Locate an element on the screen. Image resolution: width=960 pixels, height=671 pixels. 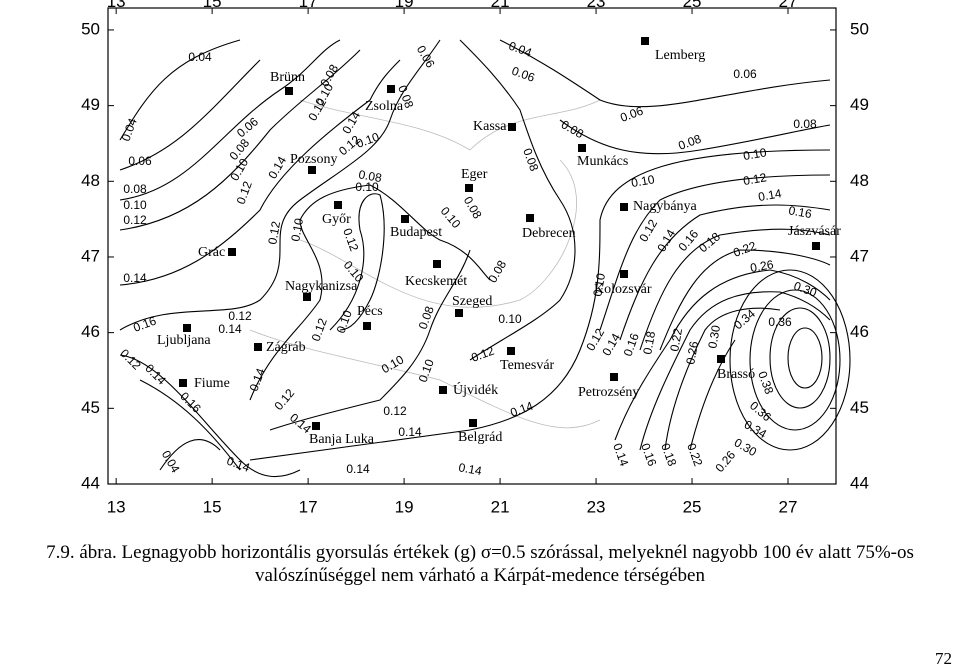
city-label: Munkács is located at coordinates (602, 161).